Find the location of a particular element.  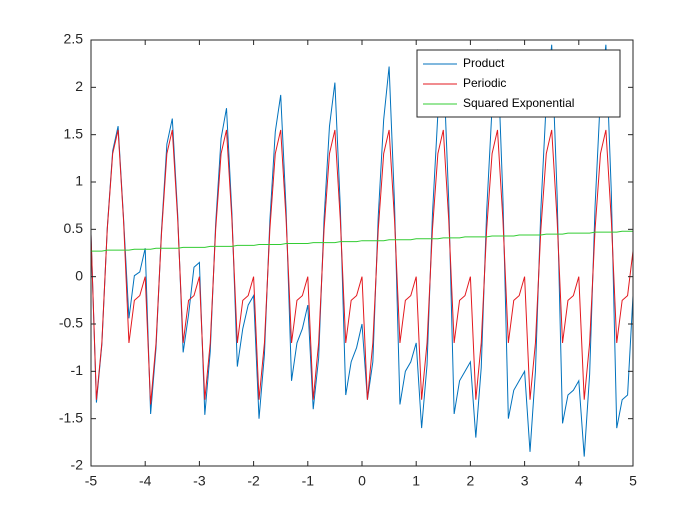

x-tick-label: 5 is located at coordinates (633, 481).